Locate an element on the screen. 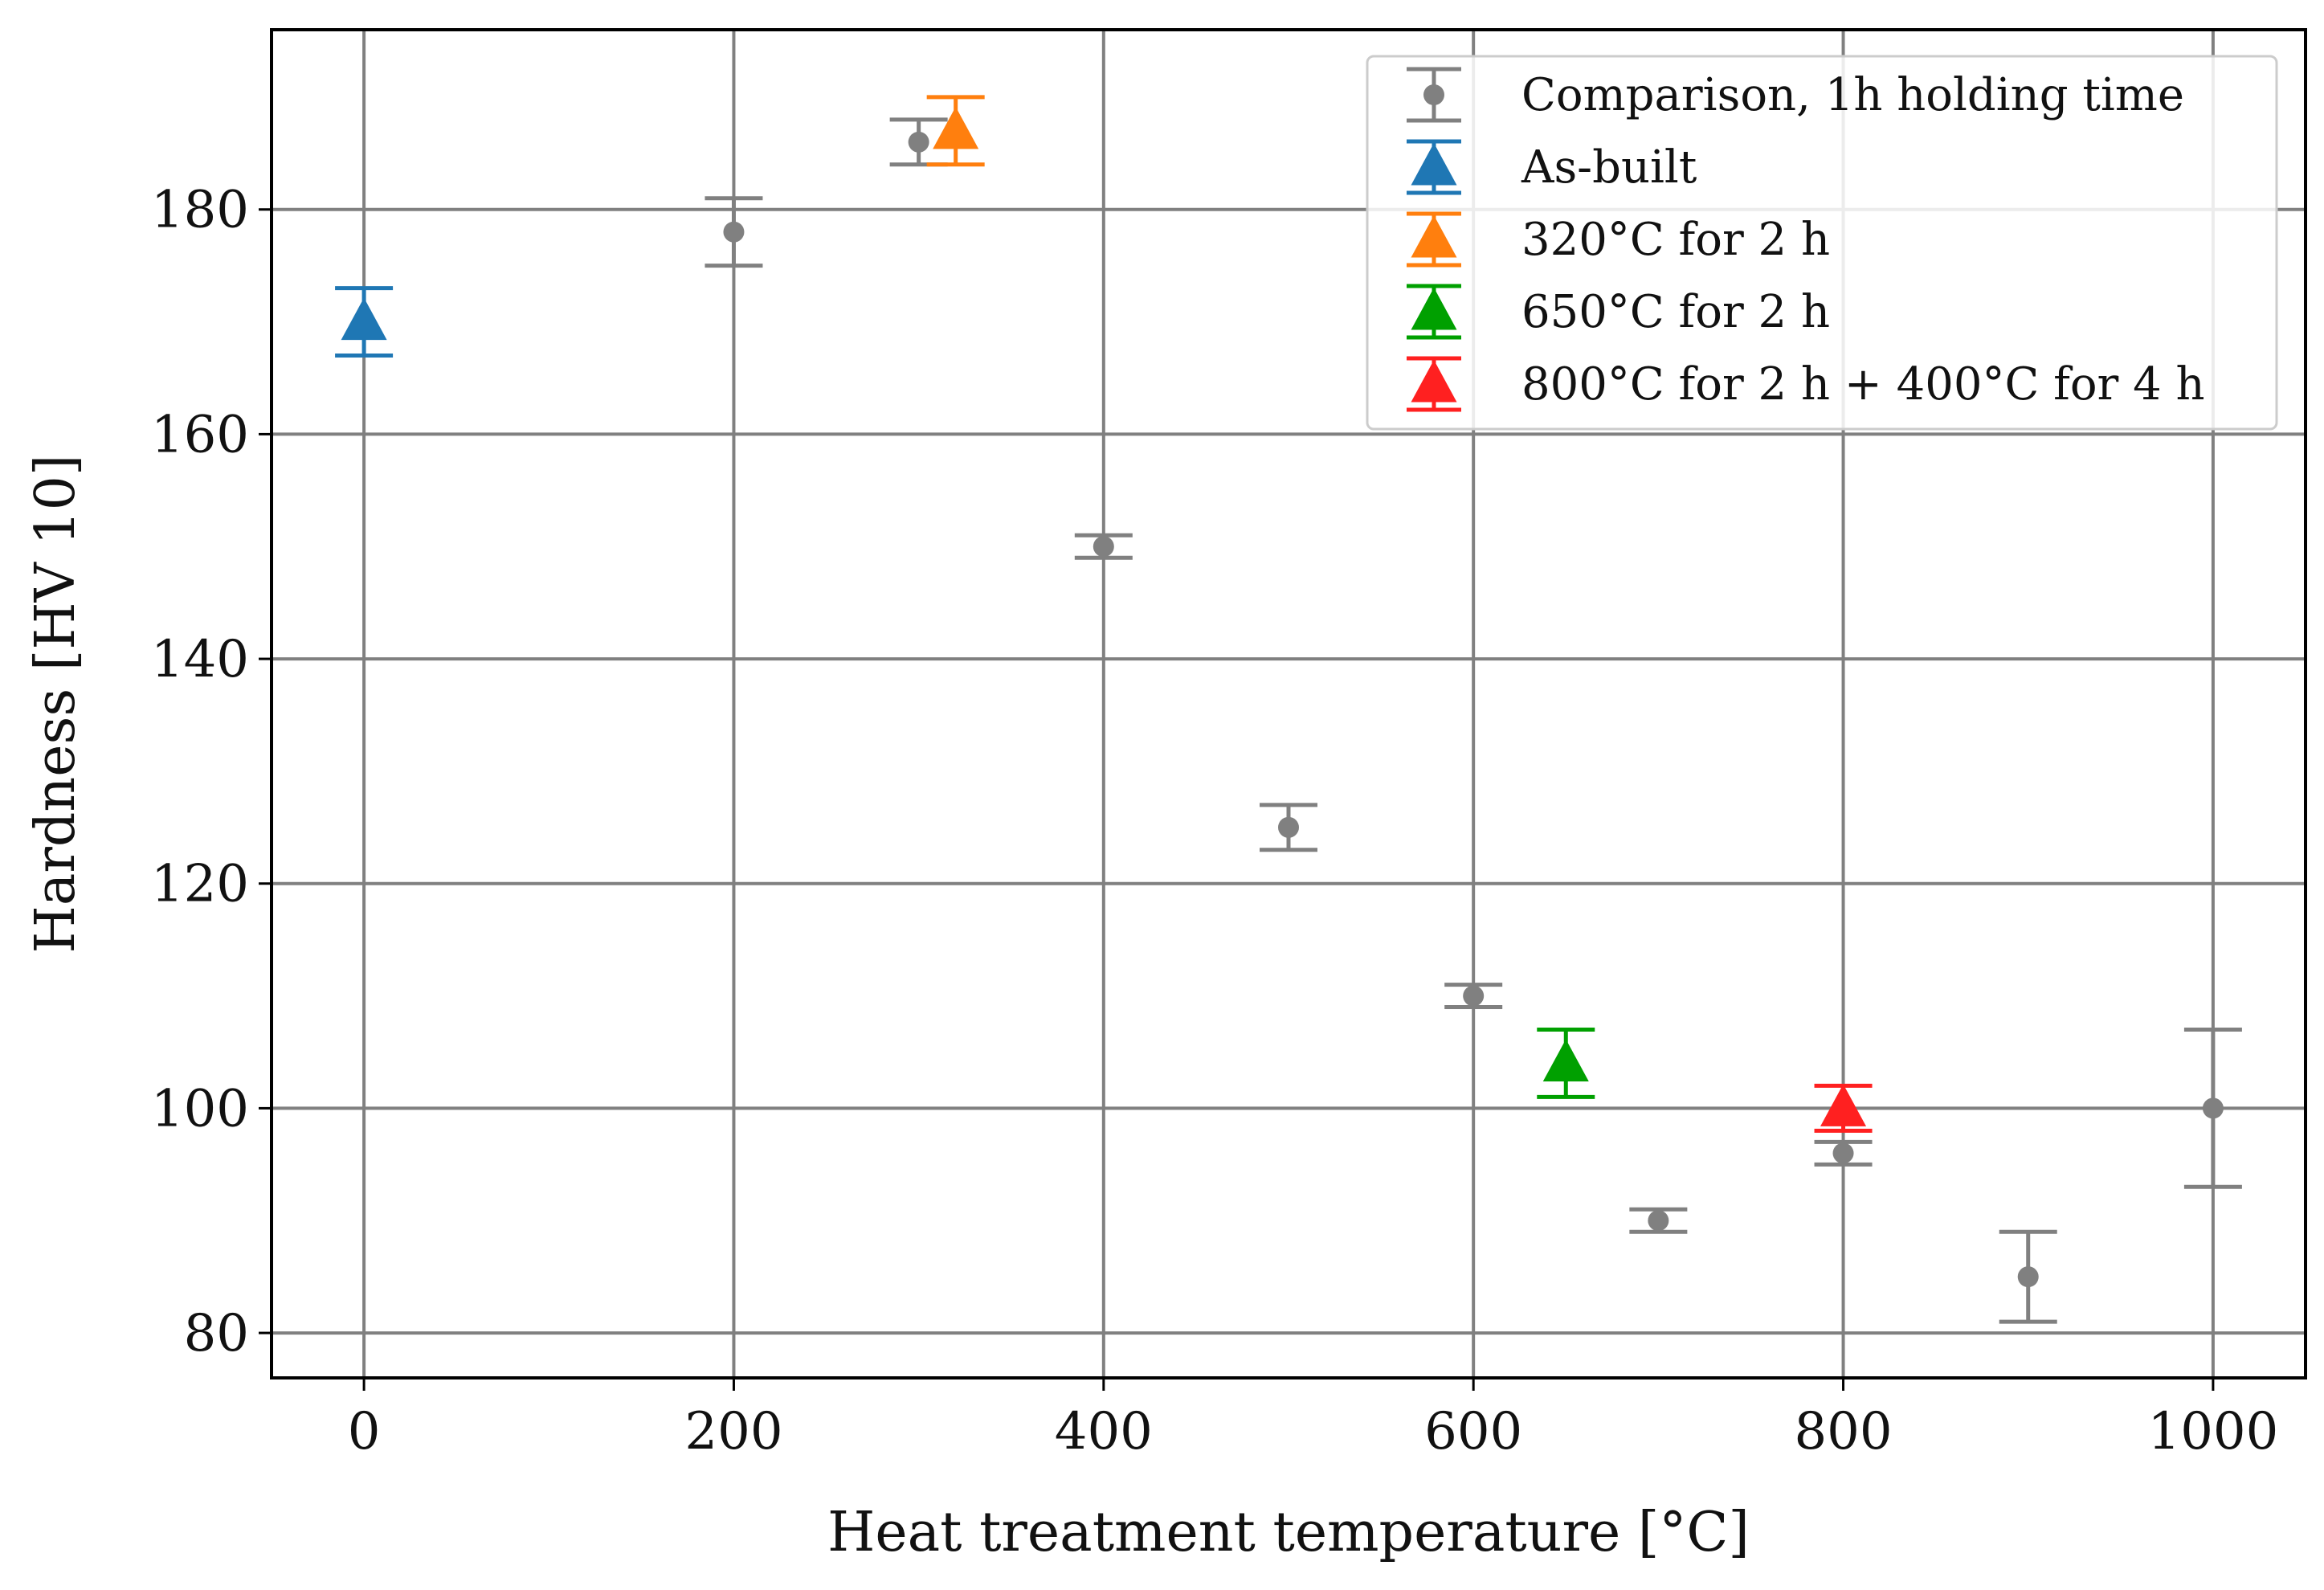 This screenshot has height=1590, width=2324. x-tick-label: 800 is located at coordinates (1843, 1431).